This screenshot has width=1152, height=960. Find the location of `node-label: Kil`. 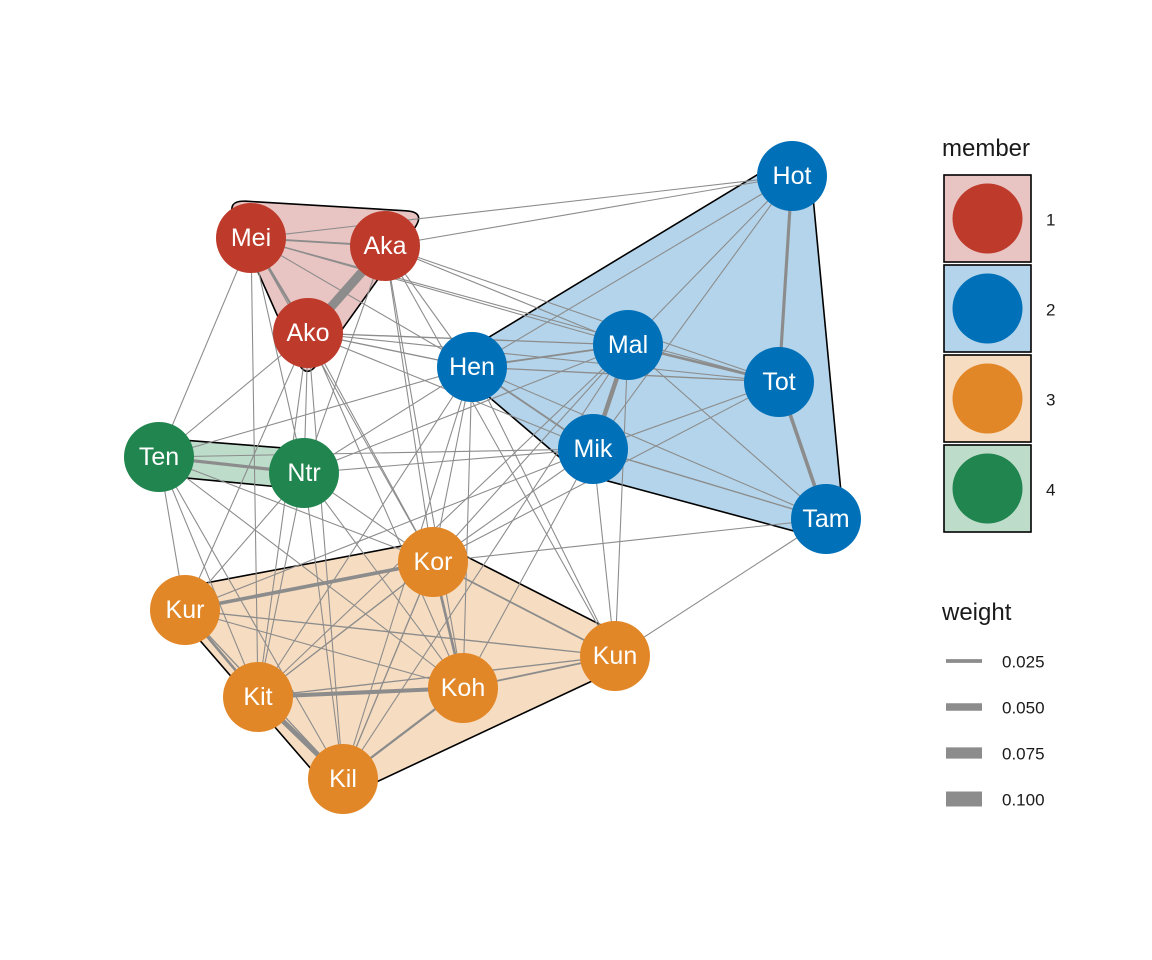

node-label: Kil is located at coordinates (343, 779).